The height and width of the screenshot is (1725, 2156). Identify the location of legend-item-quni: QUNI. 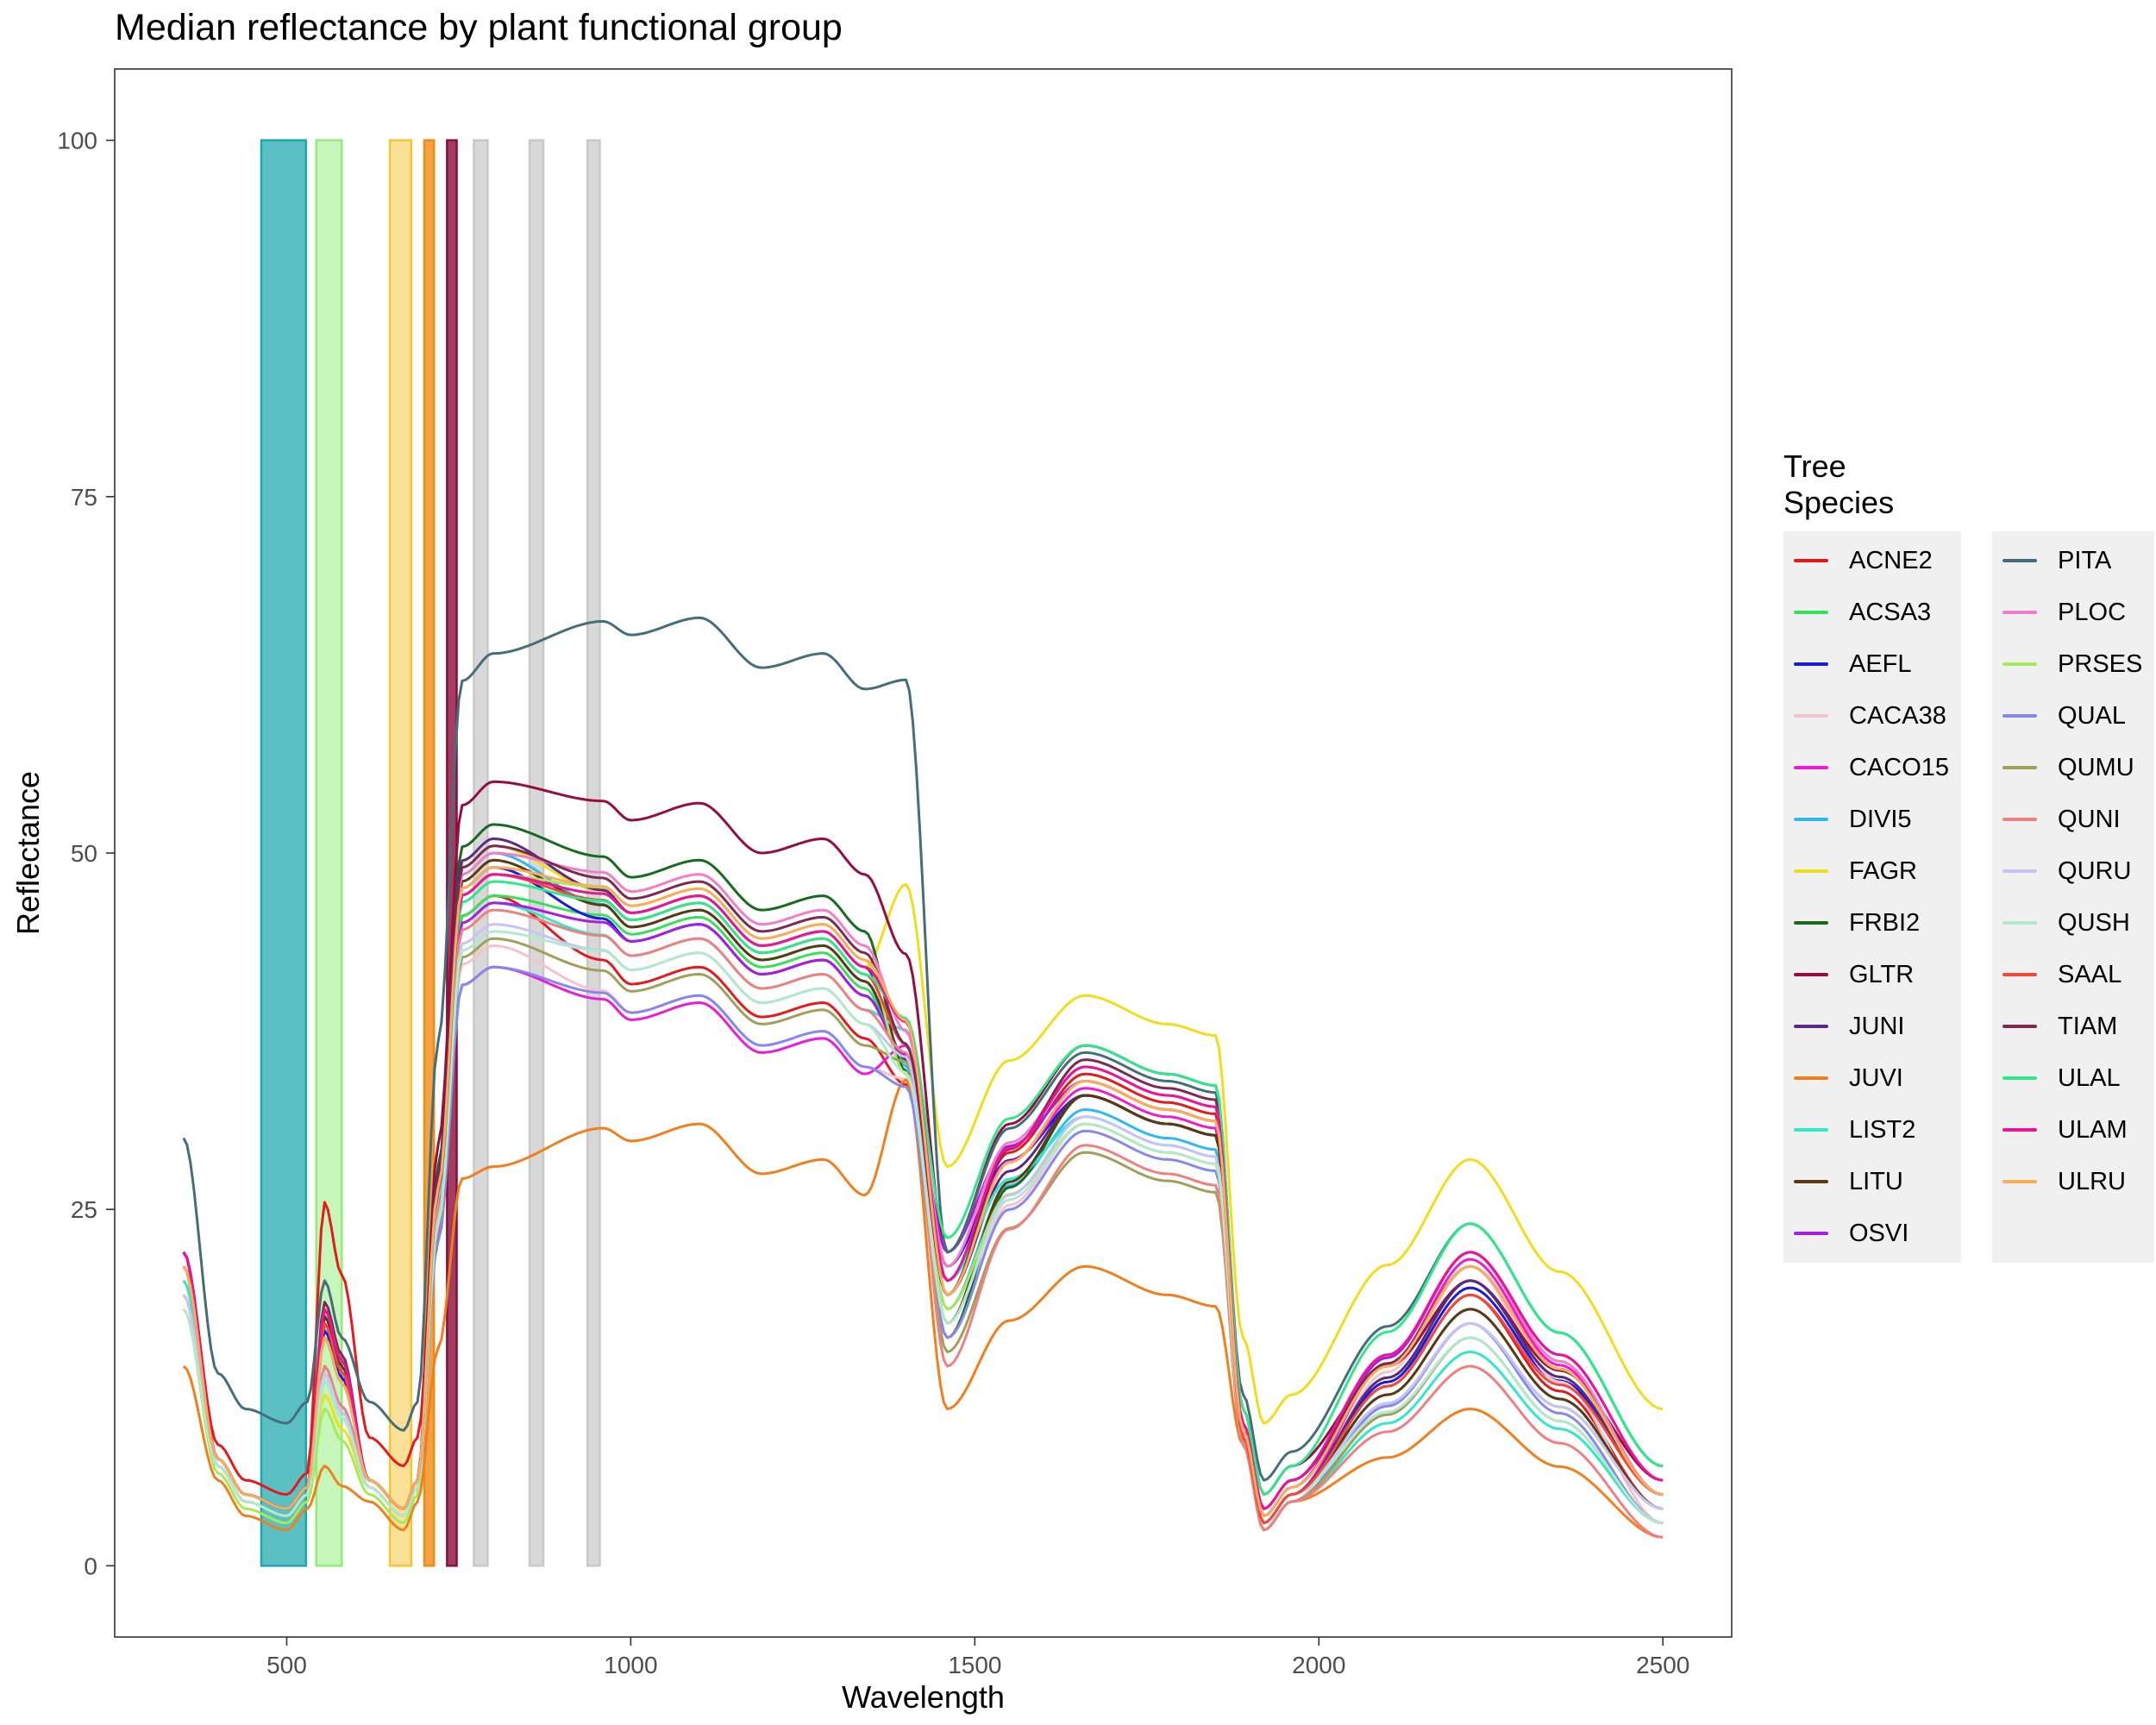
(2073, 819).